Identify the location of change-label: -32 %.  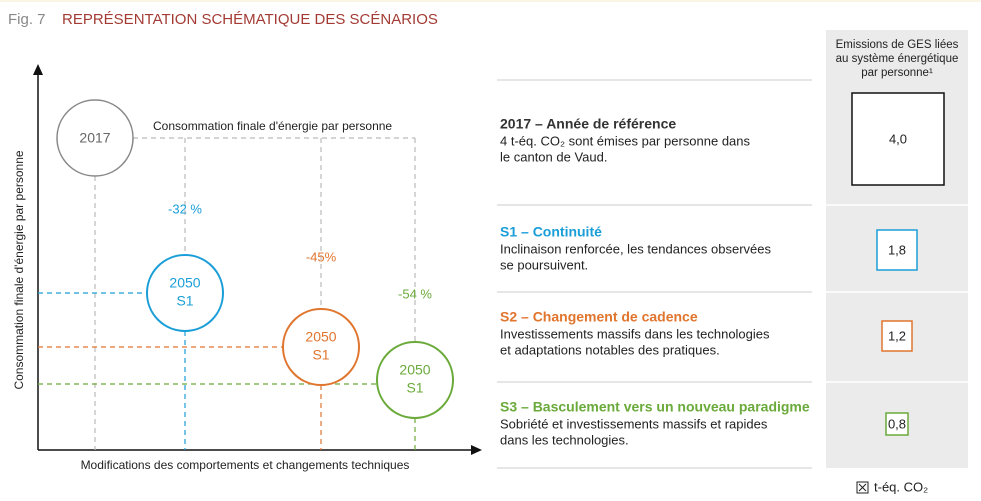
(185, 208).